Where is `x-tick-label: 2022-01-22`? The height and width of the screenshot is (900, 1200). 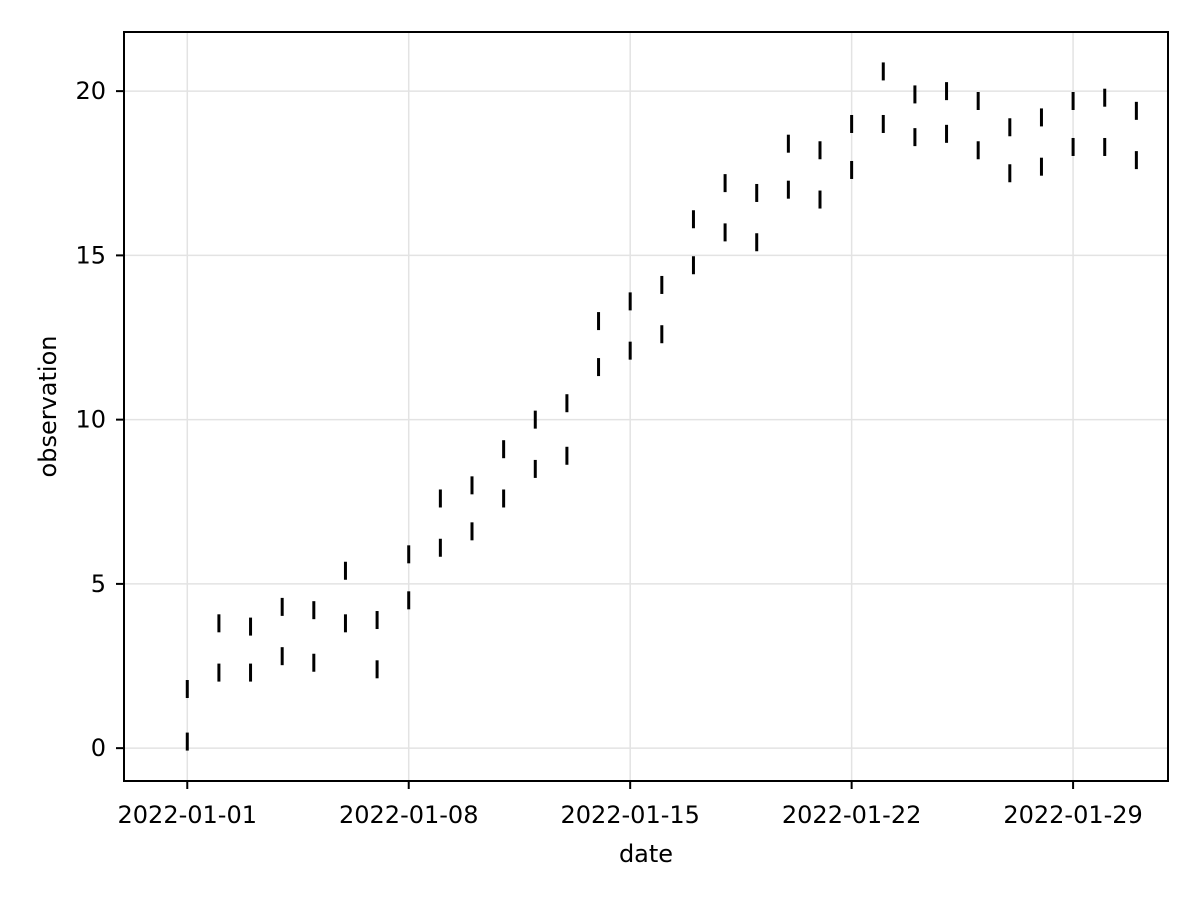 x-tick-label: 2022-01-22 is located at coordinates (851, 815).